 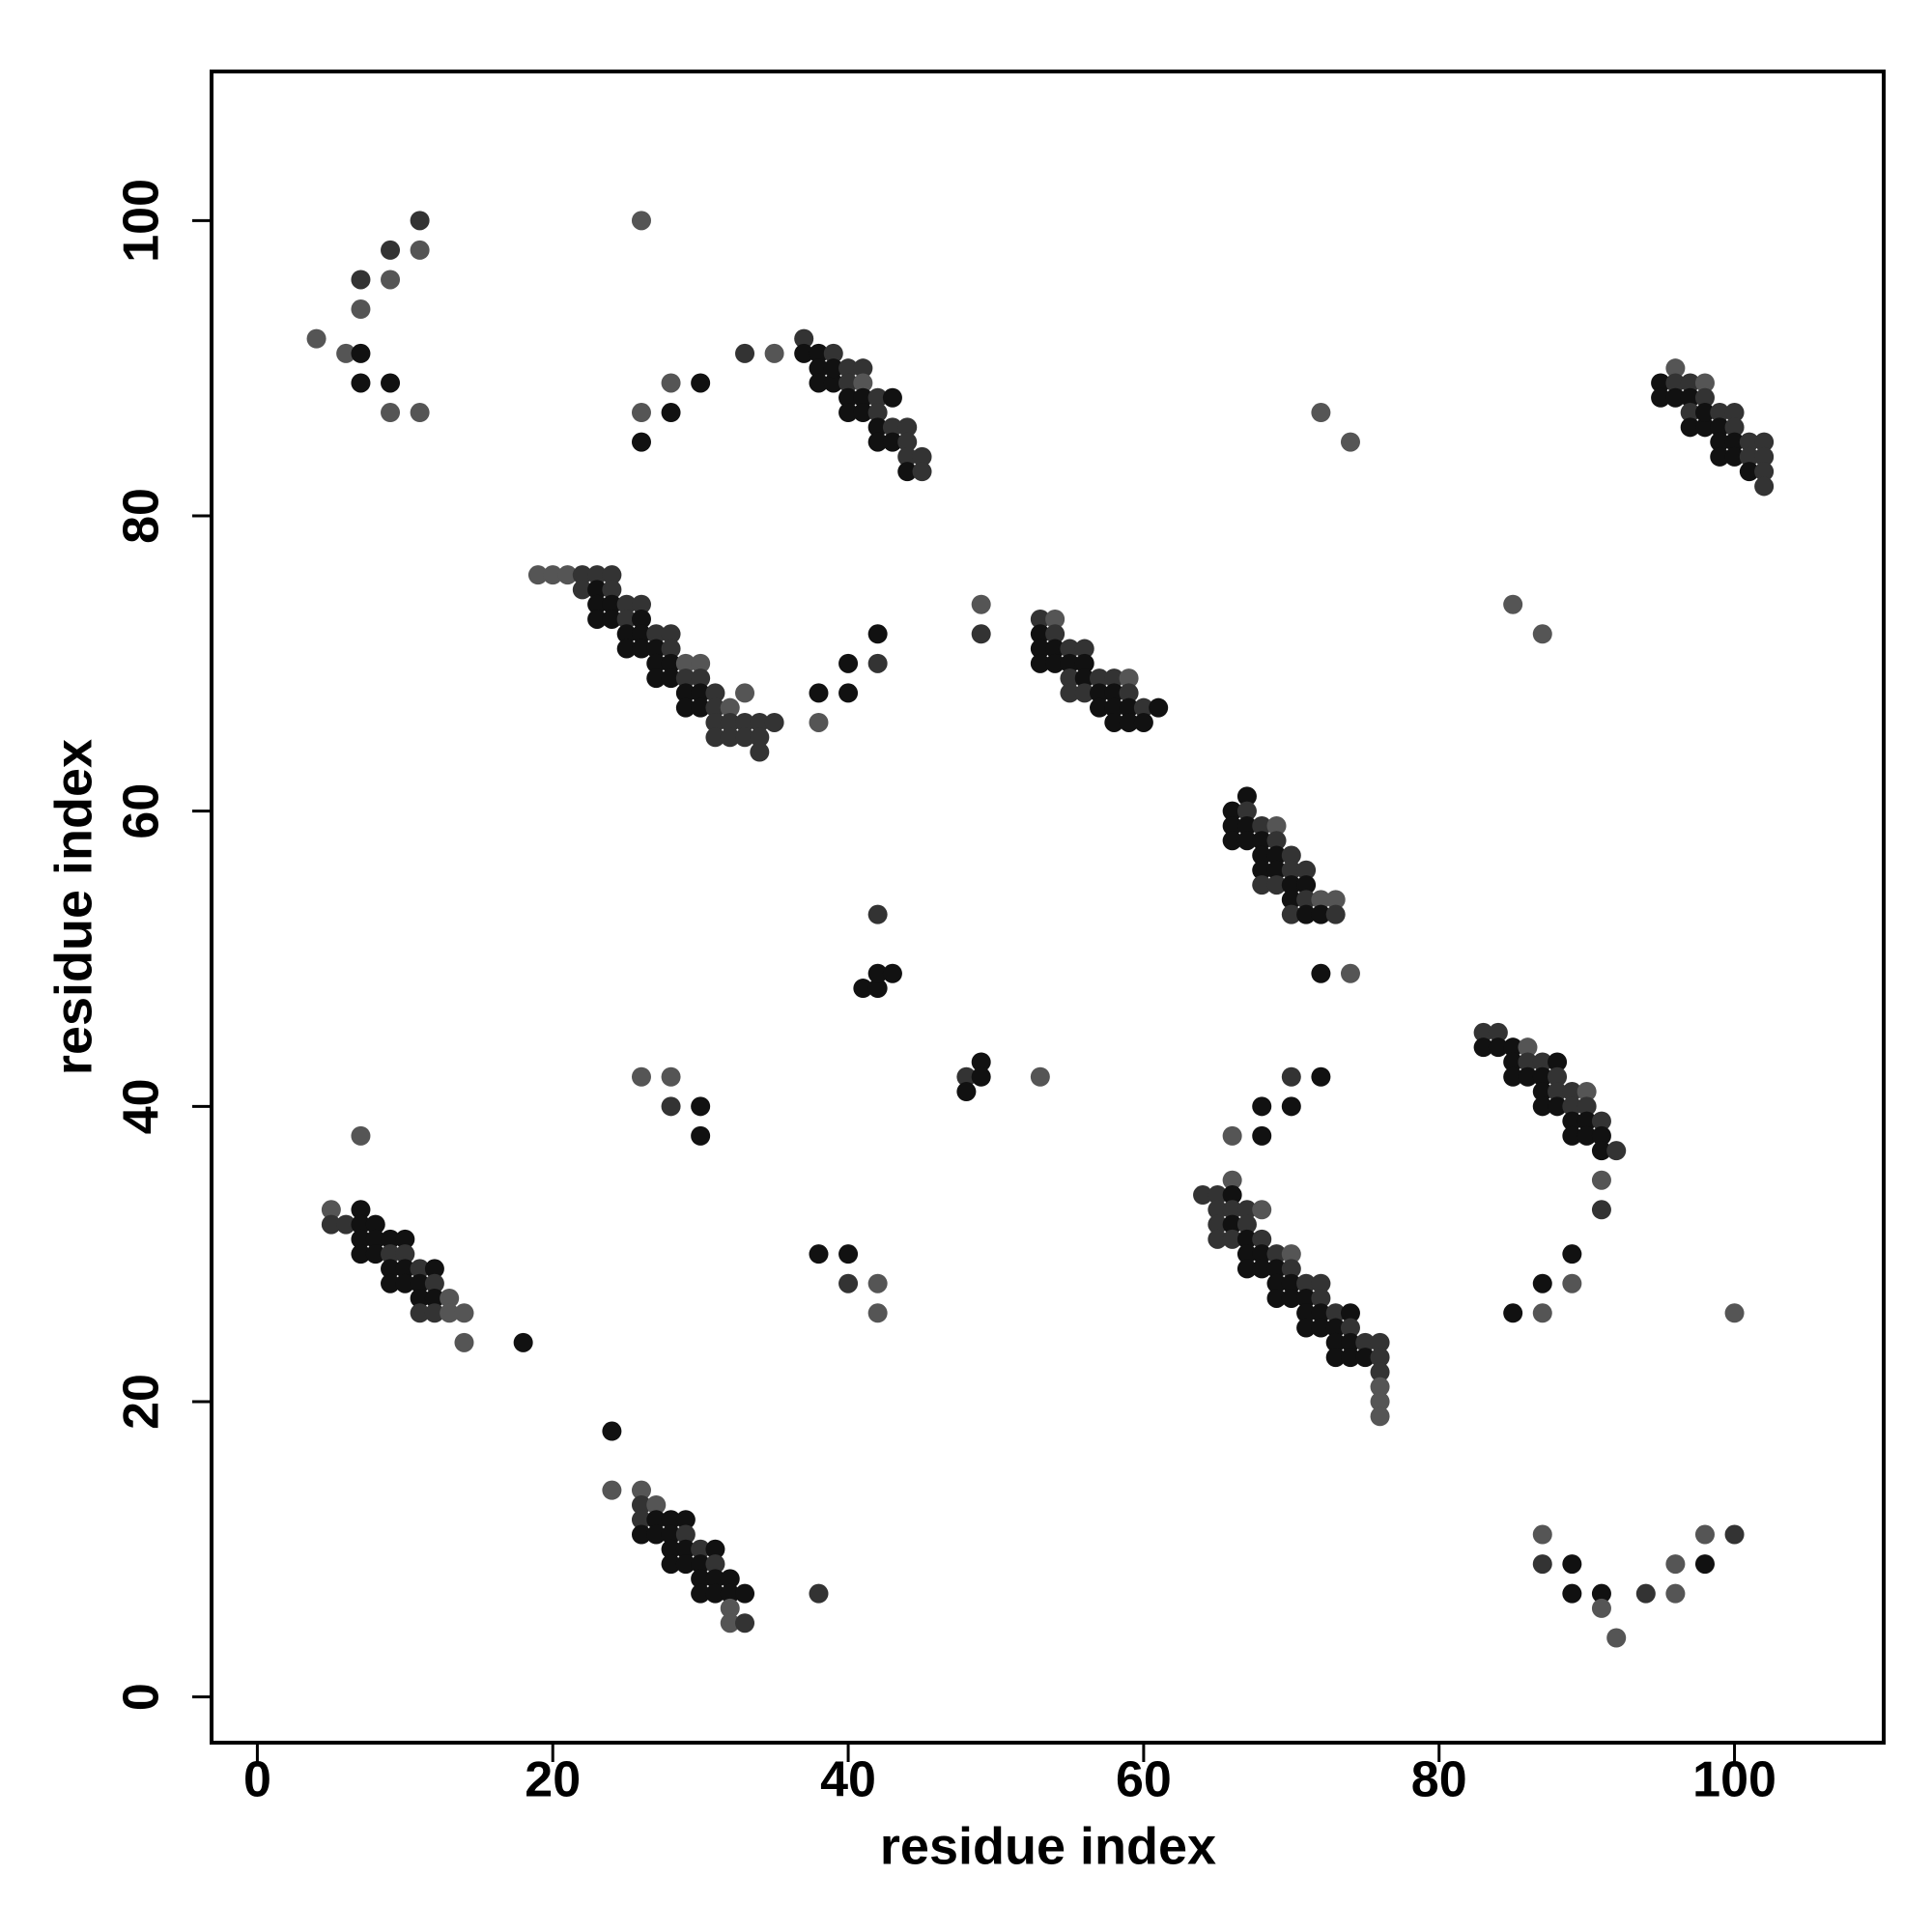 What do you see at coordinates (1048, 1846) in the screenshot?
I see `x-axis-title: residue index` at bounding box center [1048, 1846].